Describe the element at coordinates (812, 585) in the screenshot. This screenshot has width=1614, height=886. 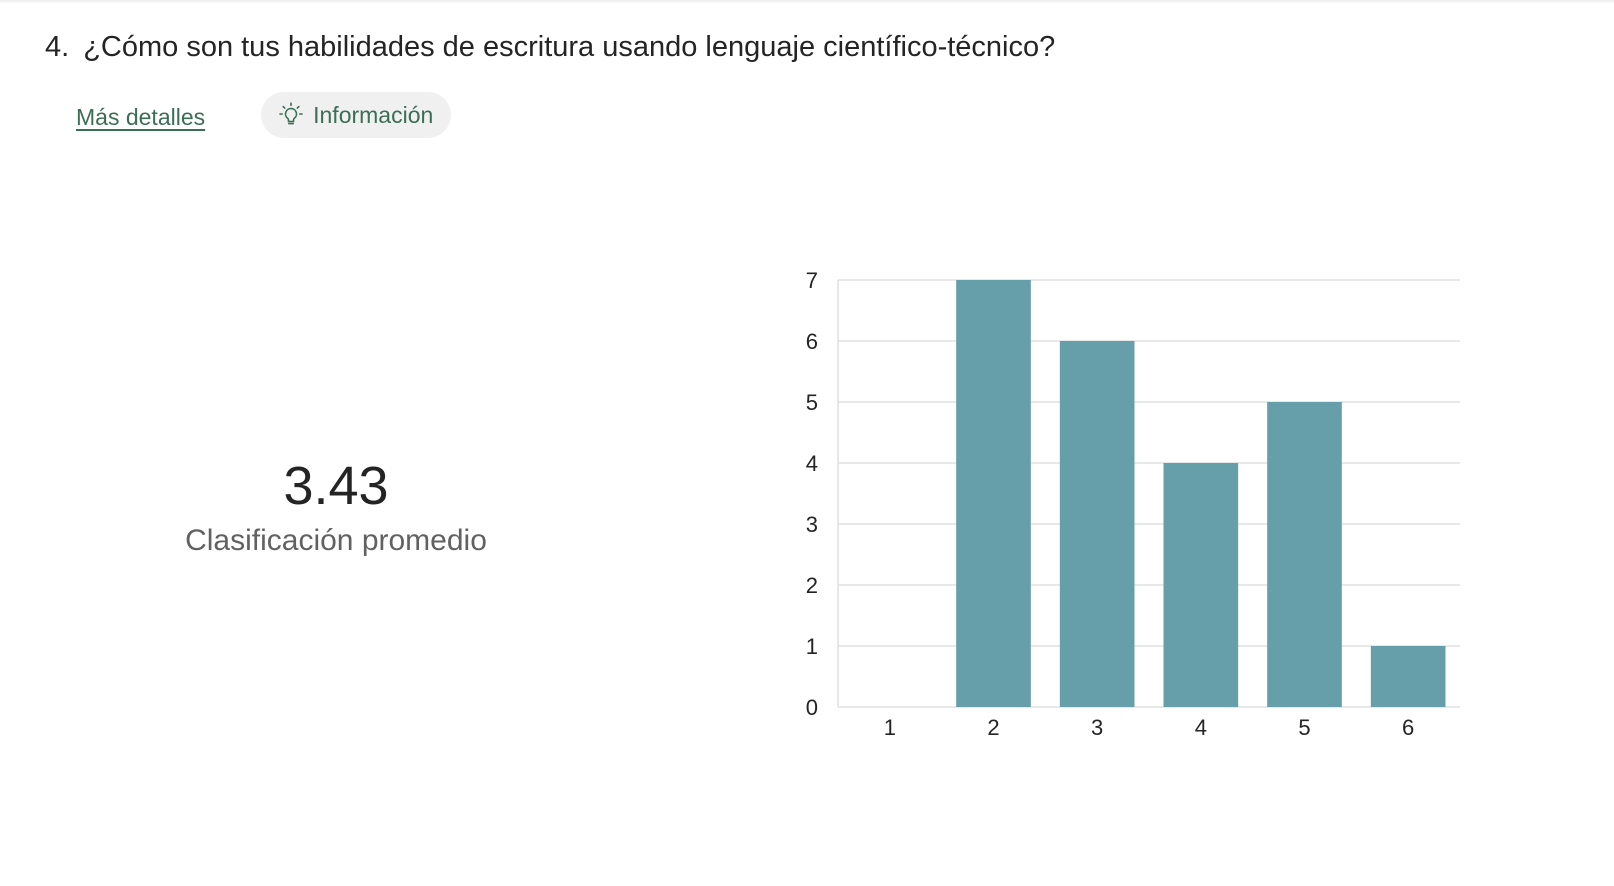
I see `y-tick-label: 2` at that location.